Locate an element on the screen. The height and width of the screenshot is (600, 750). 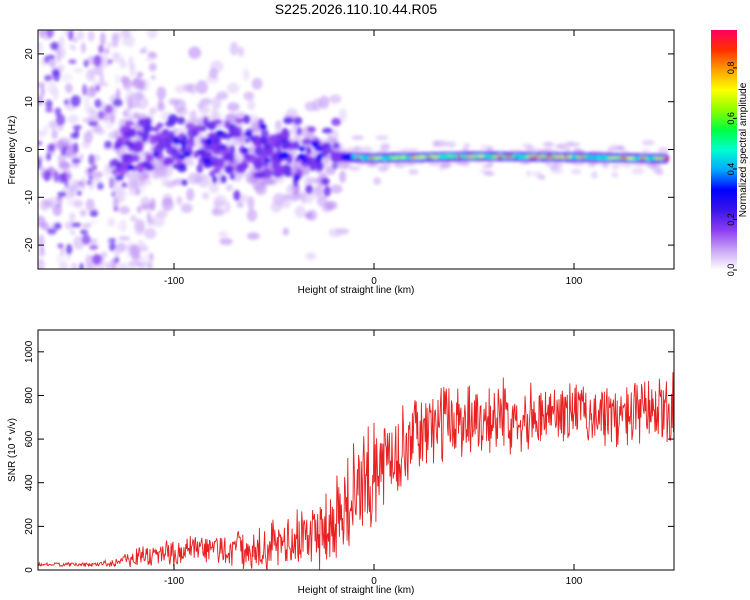
colorbar-tick-label: 0.0 is located at coordinates (731, 270).